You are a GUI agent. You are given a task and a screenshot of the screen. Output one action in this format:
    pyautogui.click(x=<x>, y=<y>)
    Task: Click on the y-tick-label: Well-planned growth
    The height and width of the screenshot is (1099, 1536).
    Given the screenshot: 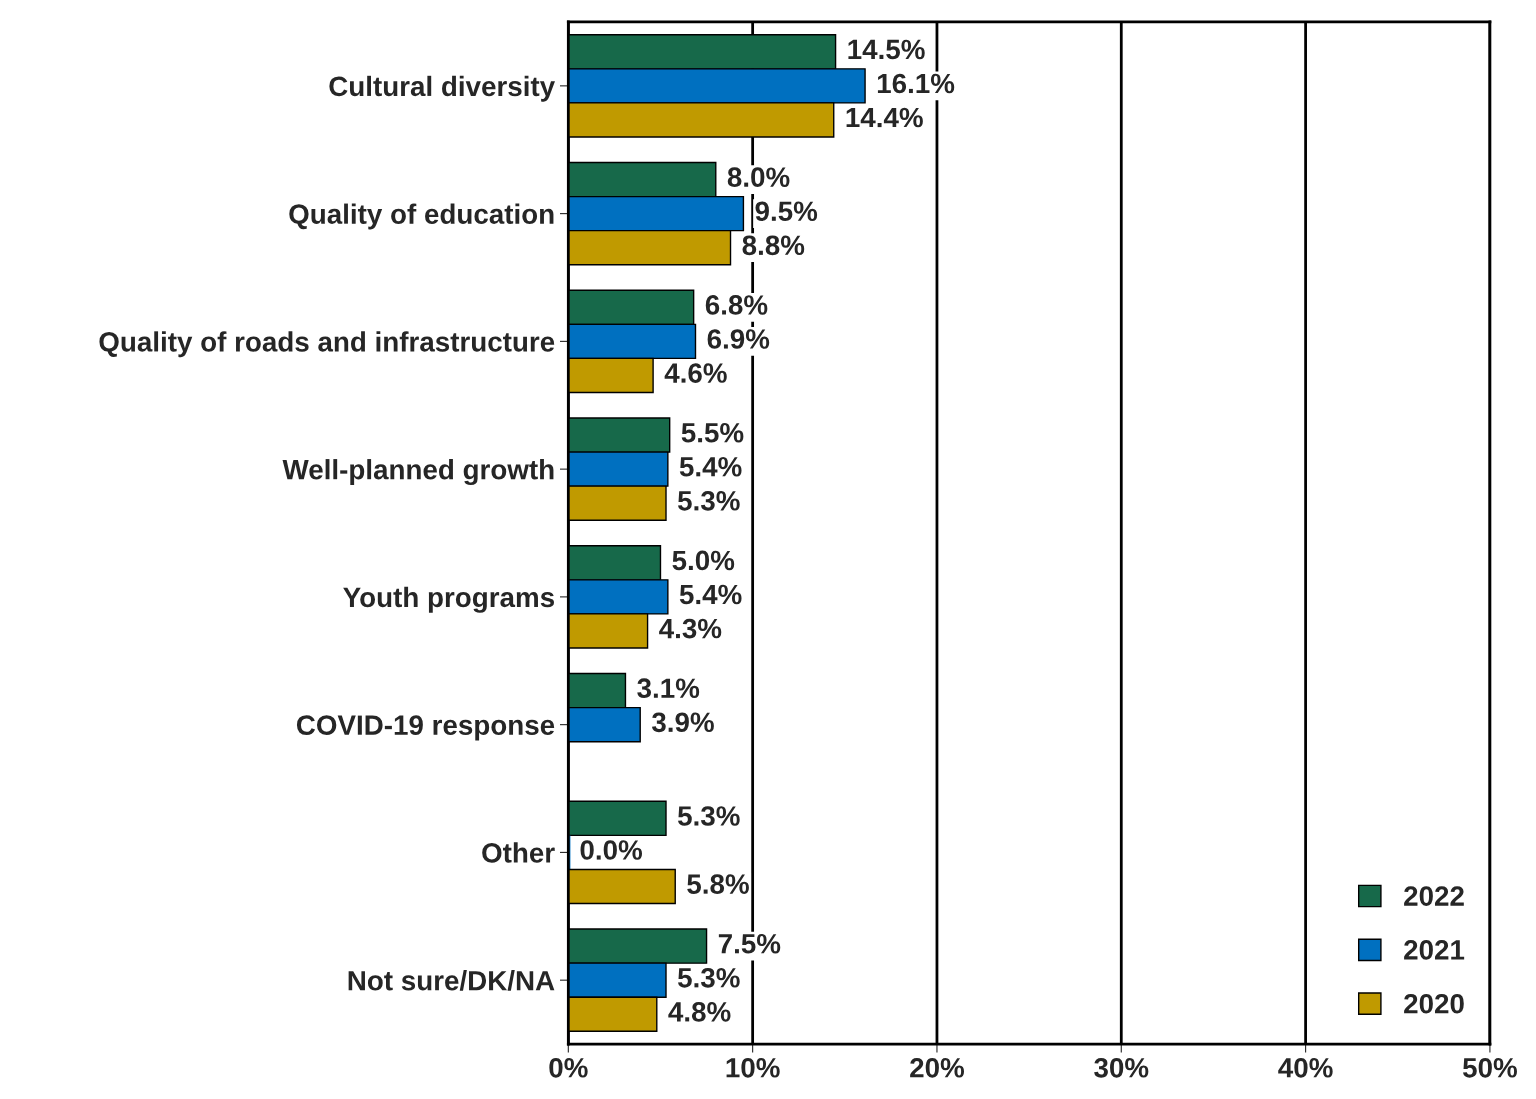 What is the action you would take?
    pyautogui.click(x=418, y=472)
    